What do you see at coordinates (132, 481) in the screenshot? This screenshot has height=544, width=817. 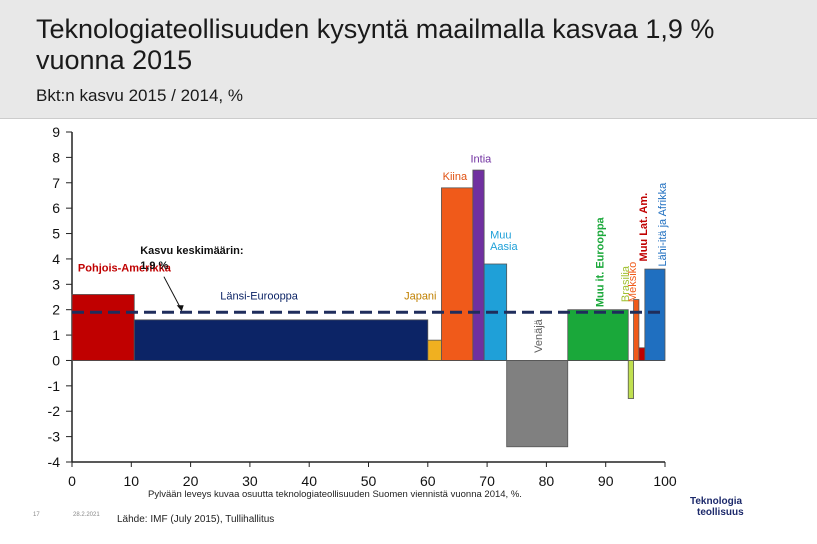 I see `x-tick-label: 10` at bounding box center [132, 481].